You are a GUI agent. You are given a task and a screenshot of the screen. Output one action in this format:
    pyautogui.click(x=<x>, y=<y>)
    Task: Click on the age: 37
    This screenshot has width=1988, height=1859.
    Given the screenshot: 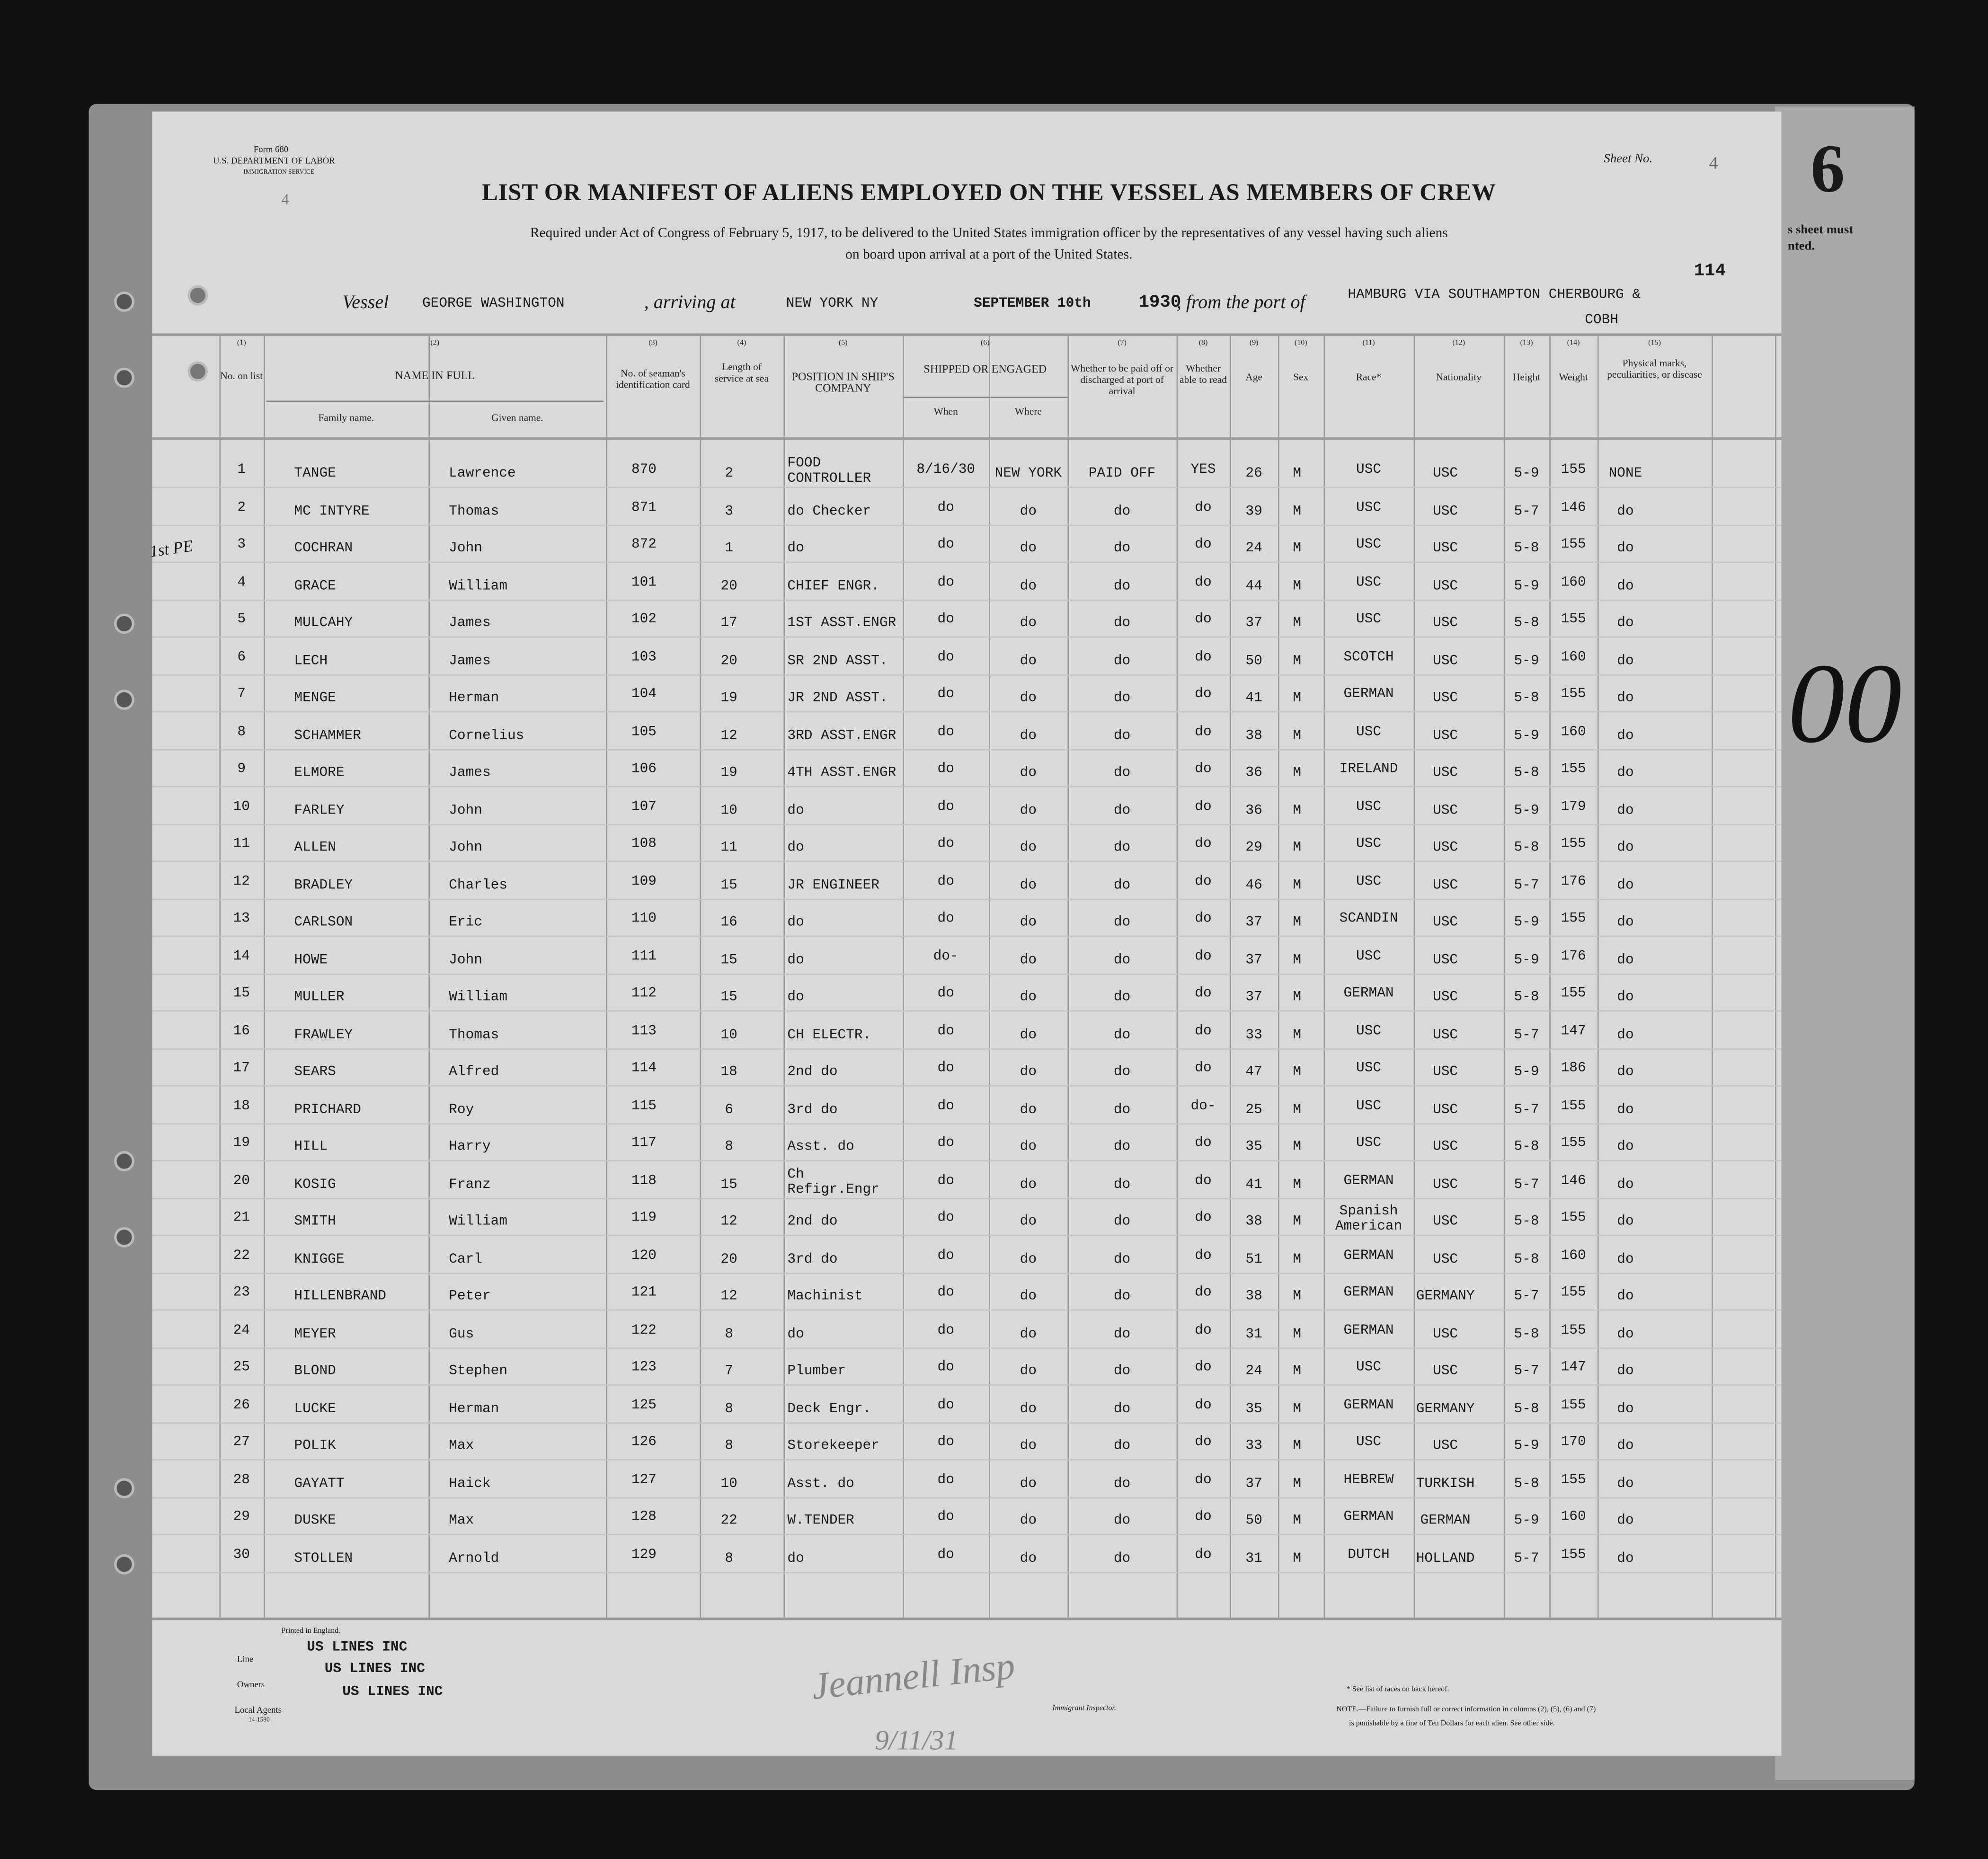 What is the action you would take?
    pyautogui.click(x=1253, y=923)
    